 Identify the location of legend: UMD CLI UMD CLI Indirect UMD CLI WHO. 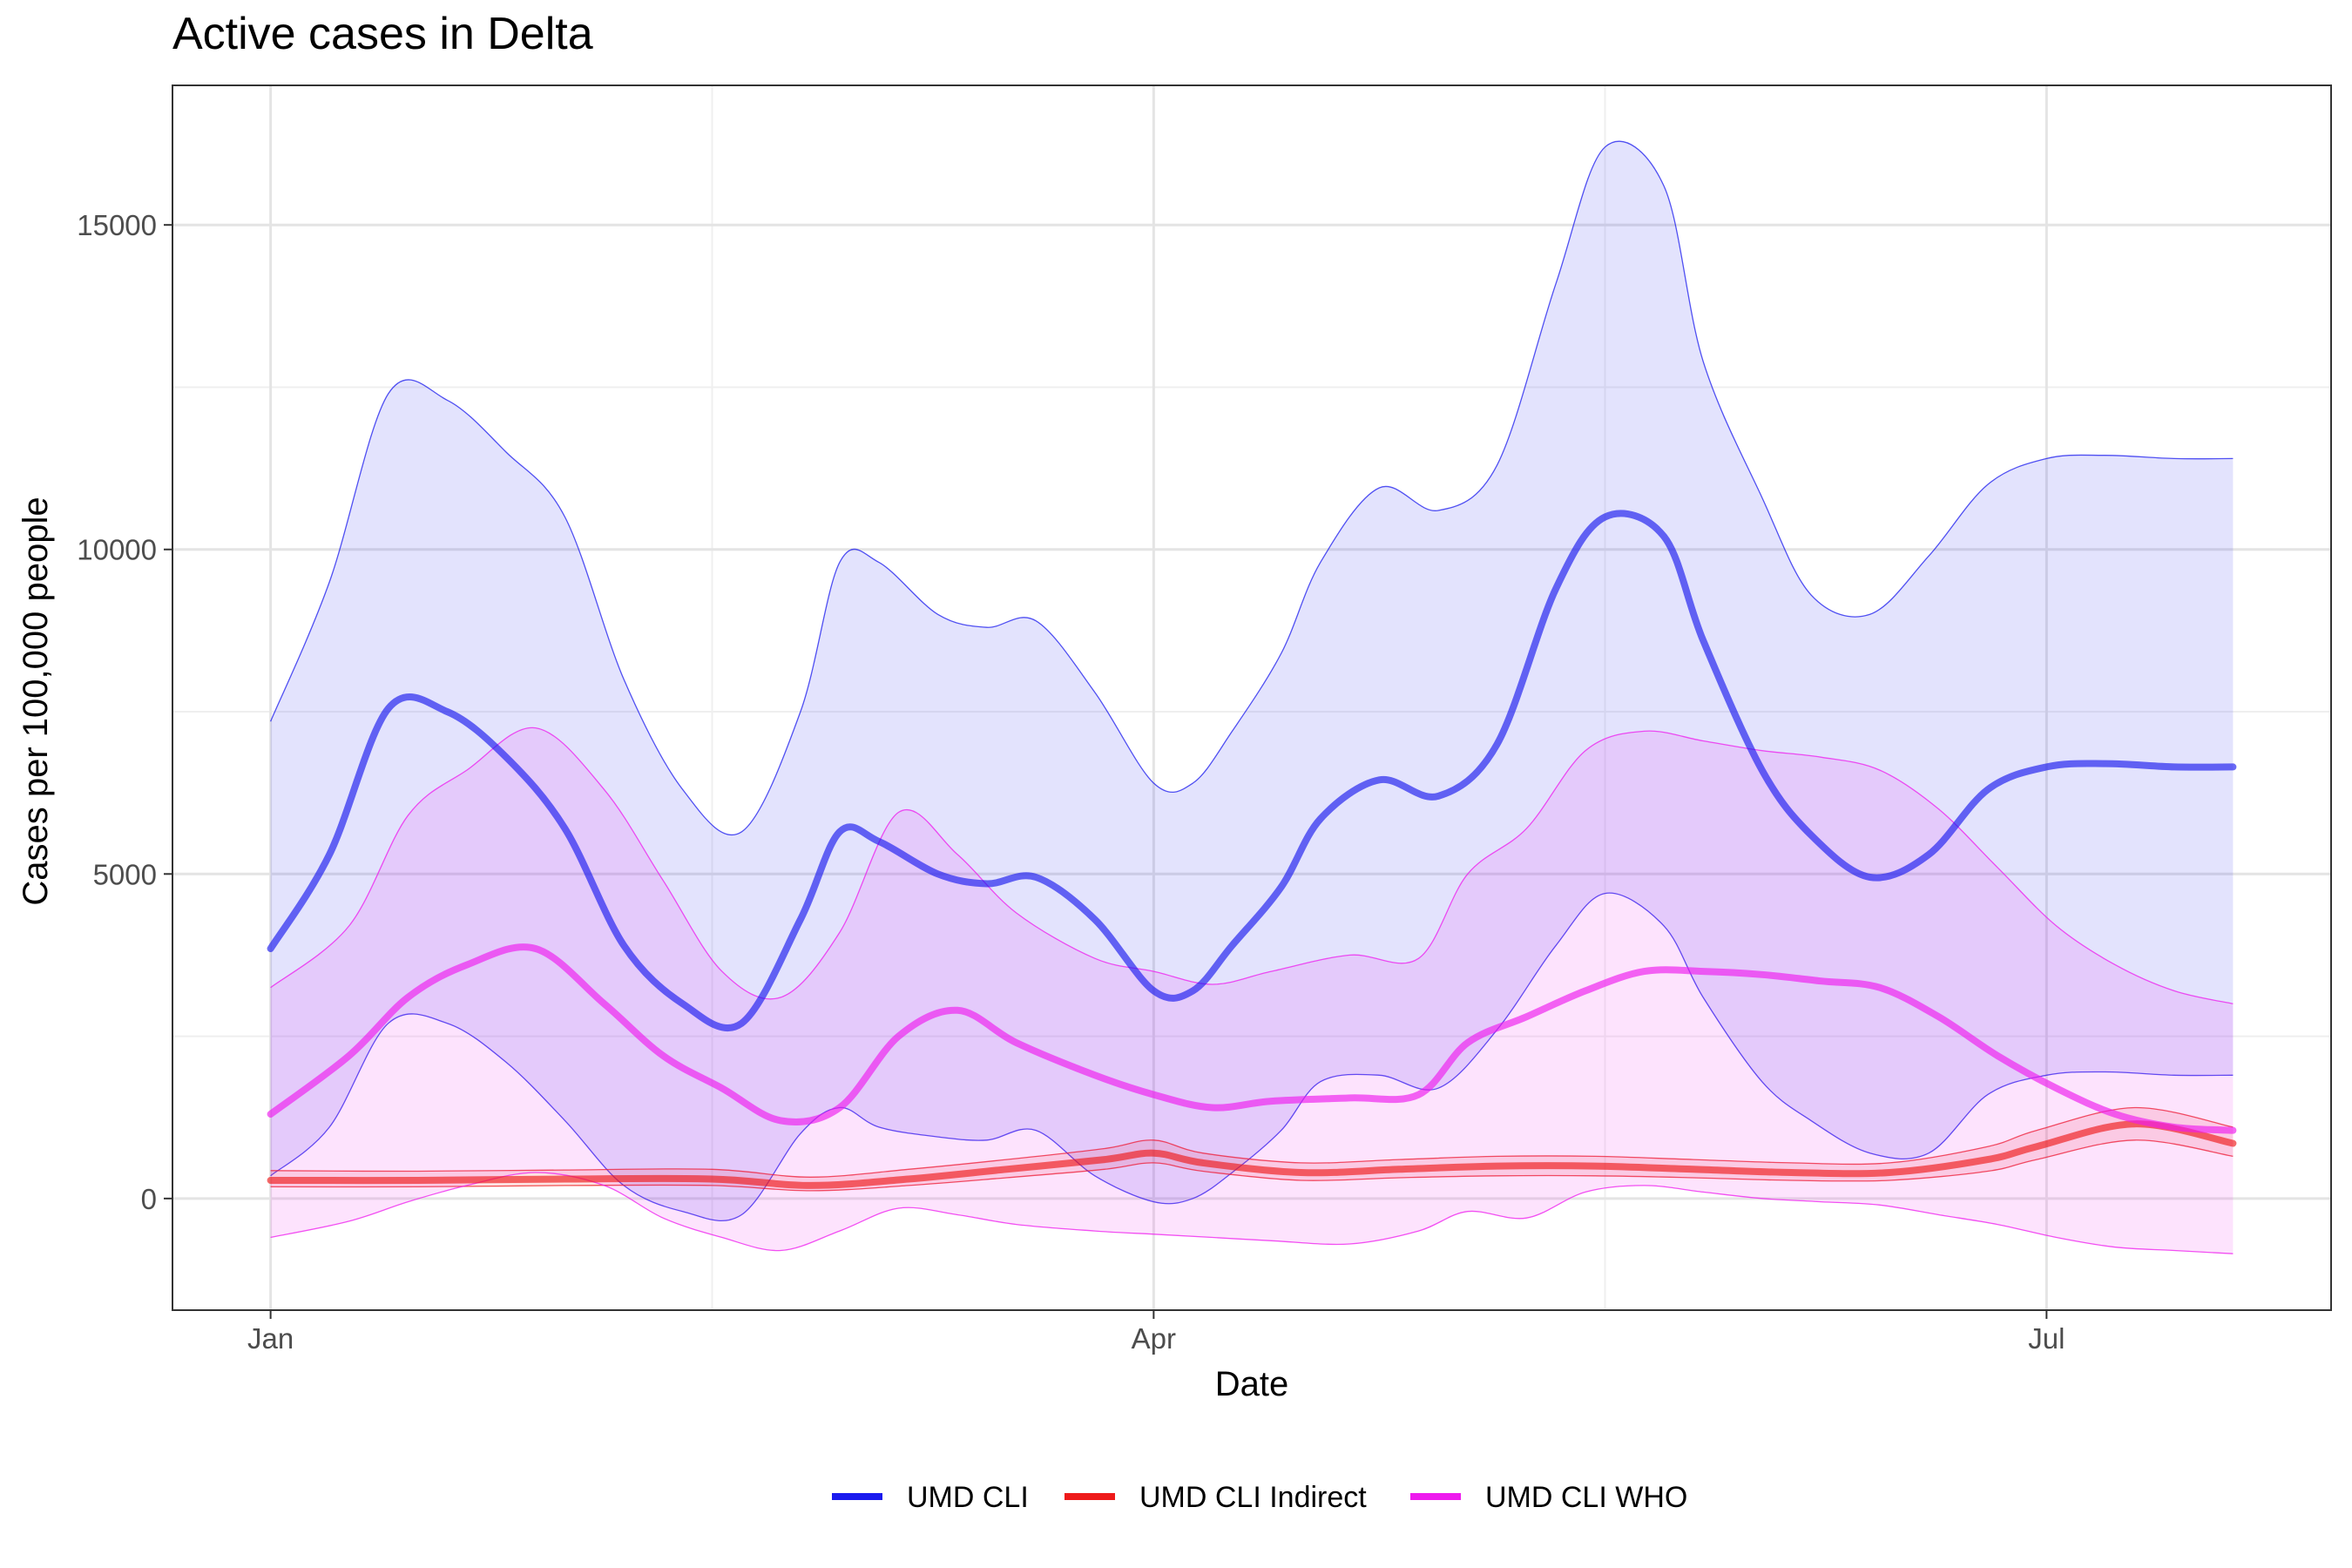
(1260, 1497).